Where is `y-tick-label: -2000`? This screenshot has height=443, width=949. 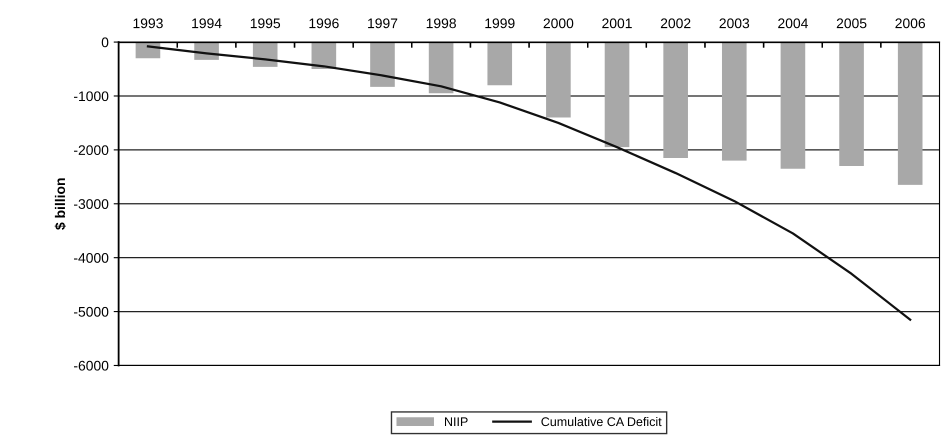 y-tick-label: -2000 is located at coordinates (91, 150).